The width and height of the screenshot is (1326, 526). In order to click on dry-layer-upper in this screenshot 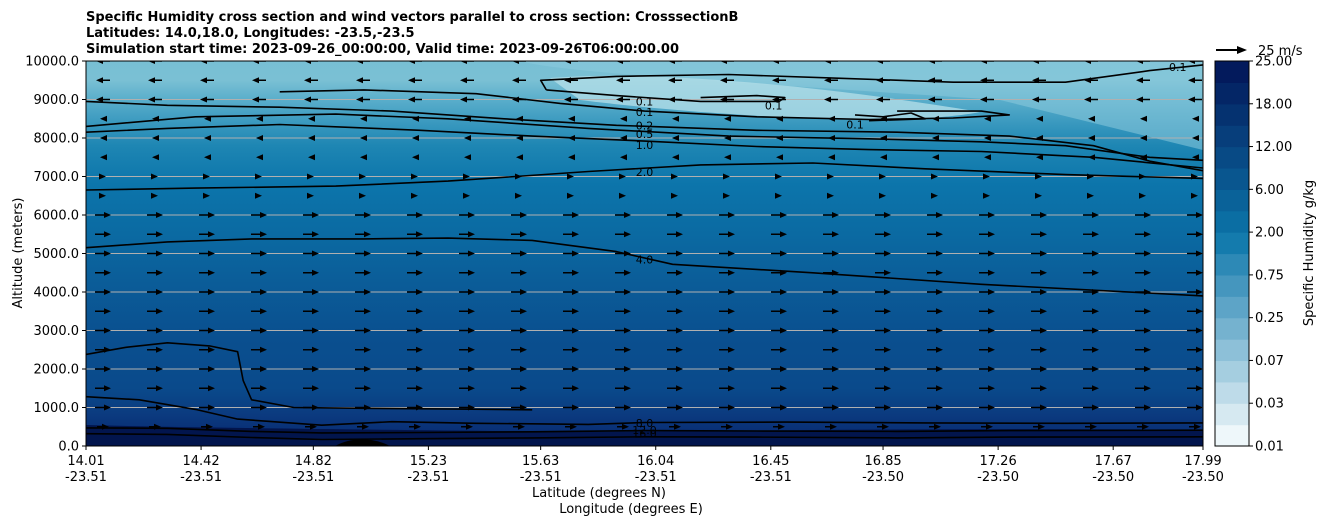, I will do `click(861, 105)`.